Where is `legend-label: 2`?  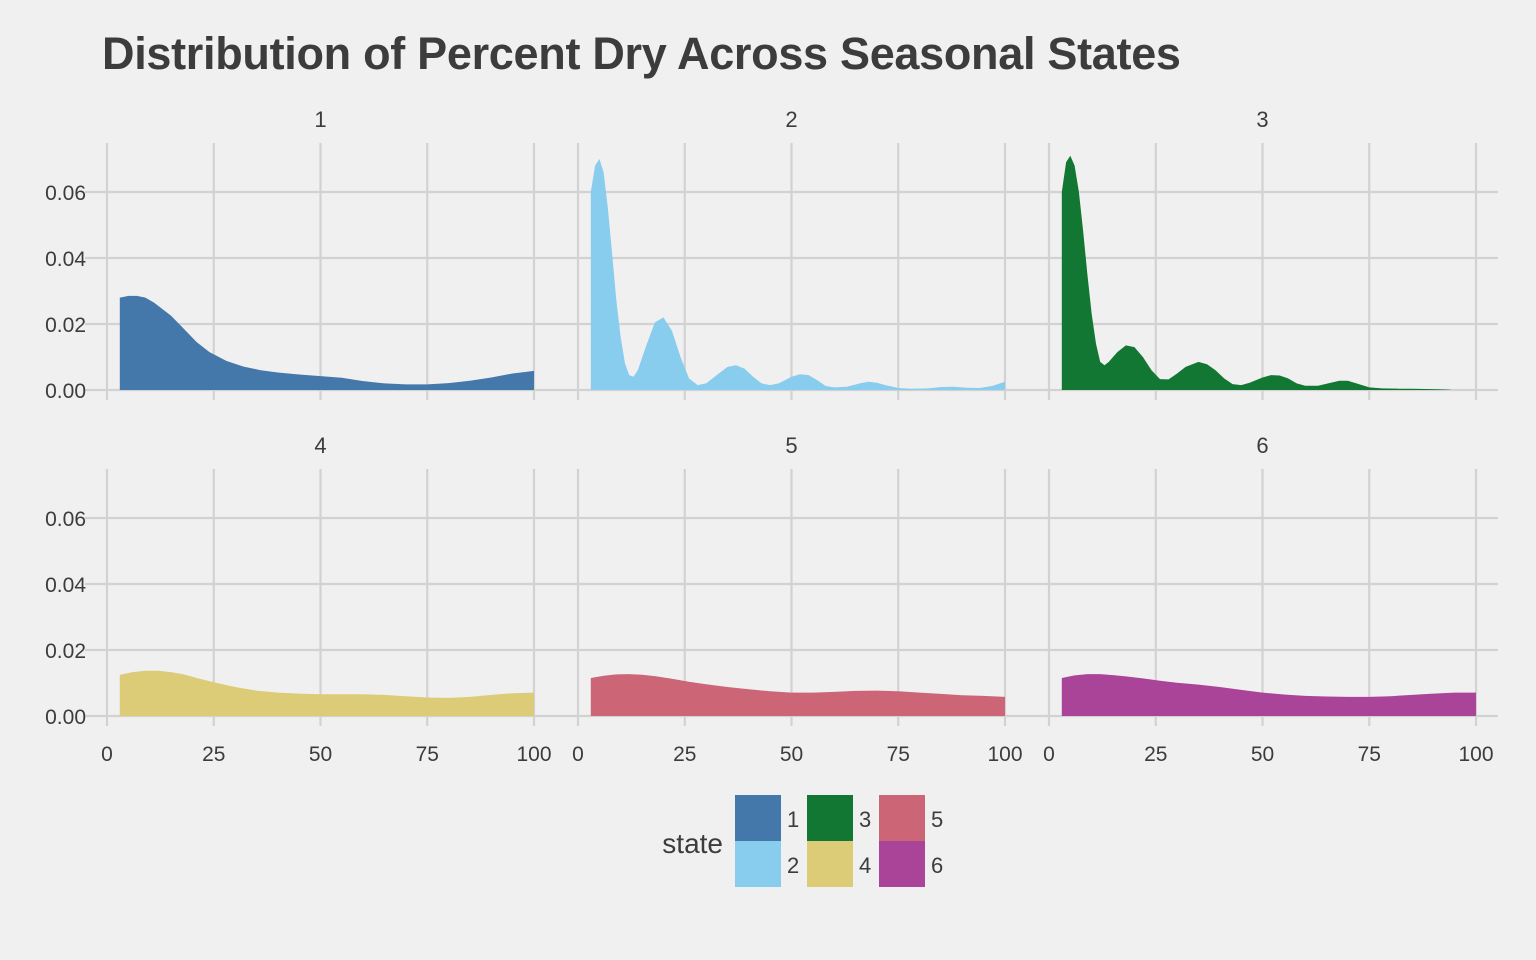 legend-label: 2 is located at coordinates (793, 865).